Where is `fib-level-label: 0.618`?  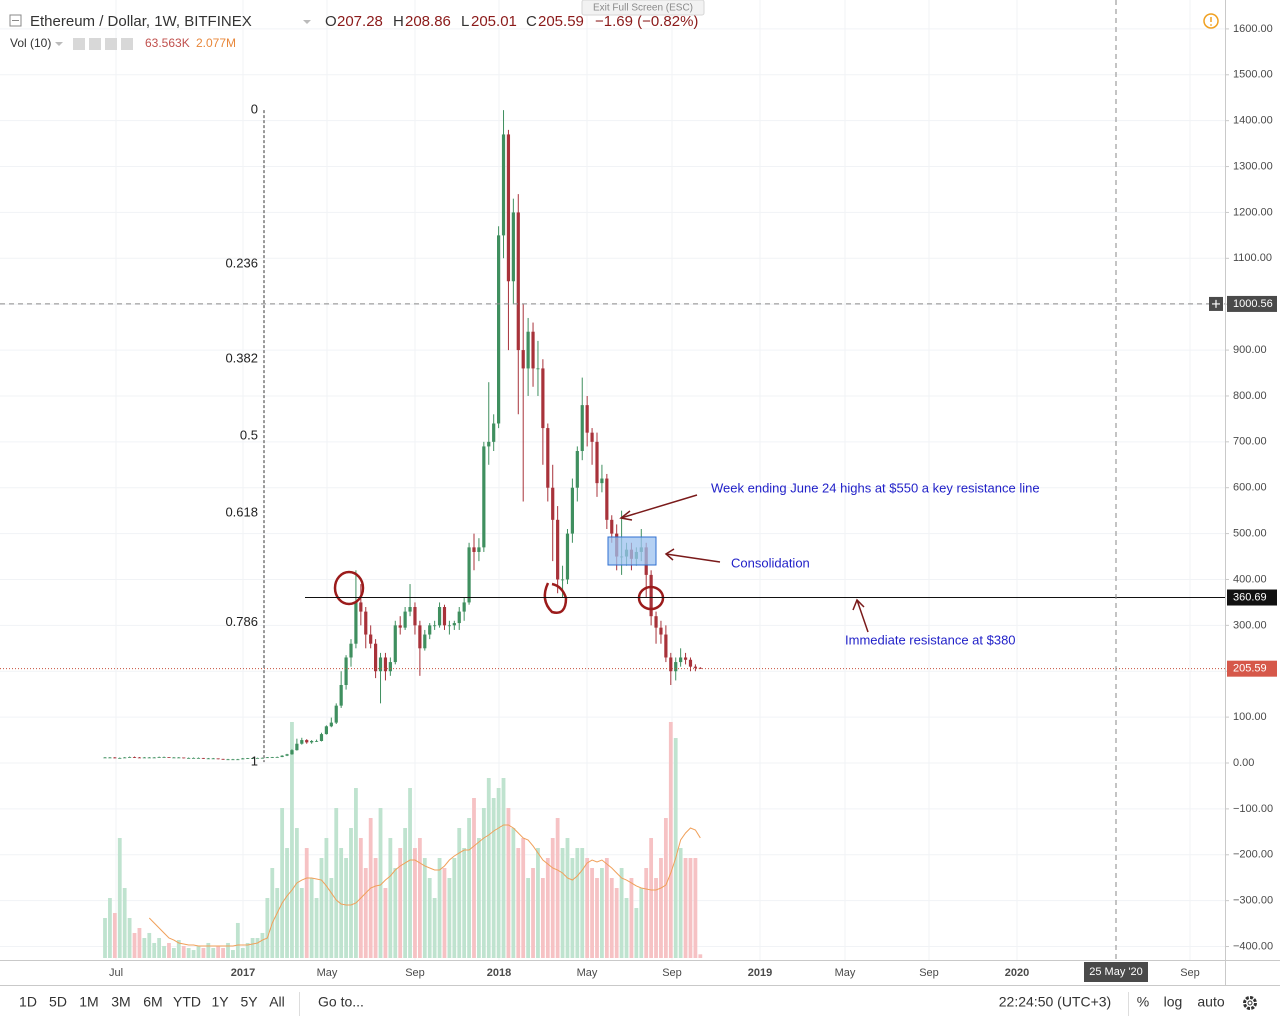
fib-level-label: 0.618 is located at coordinates (241, 511).